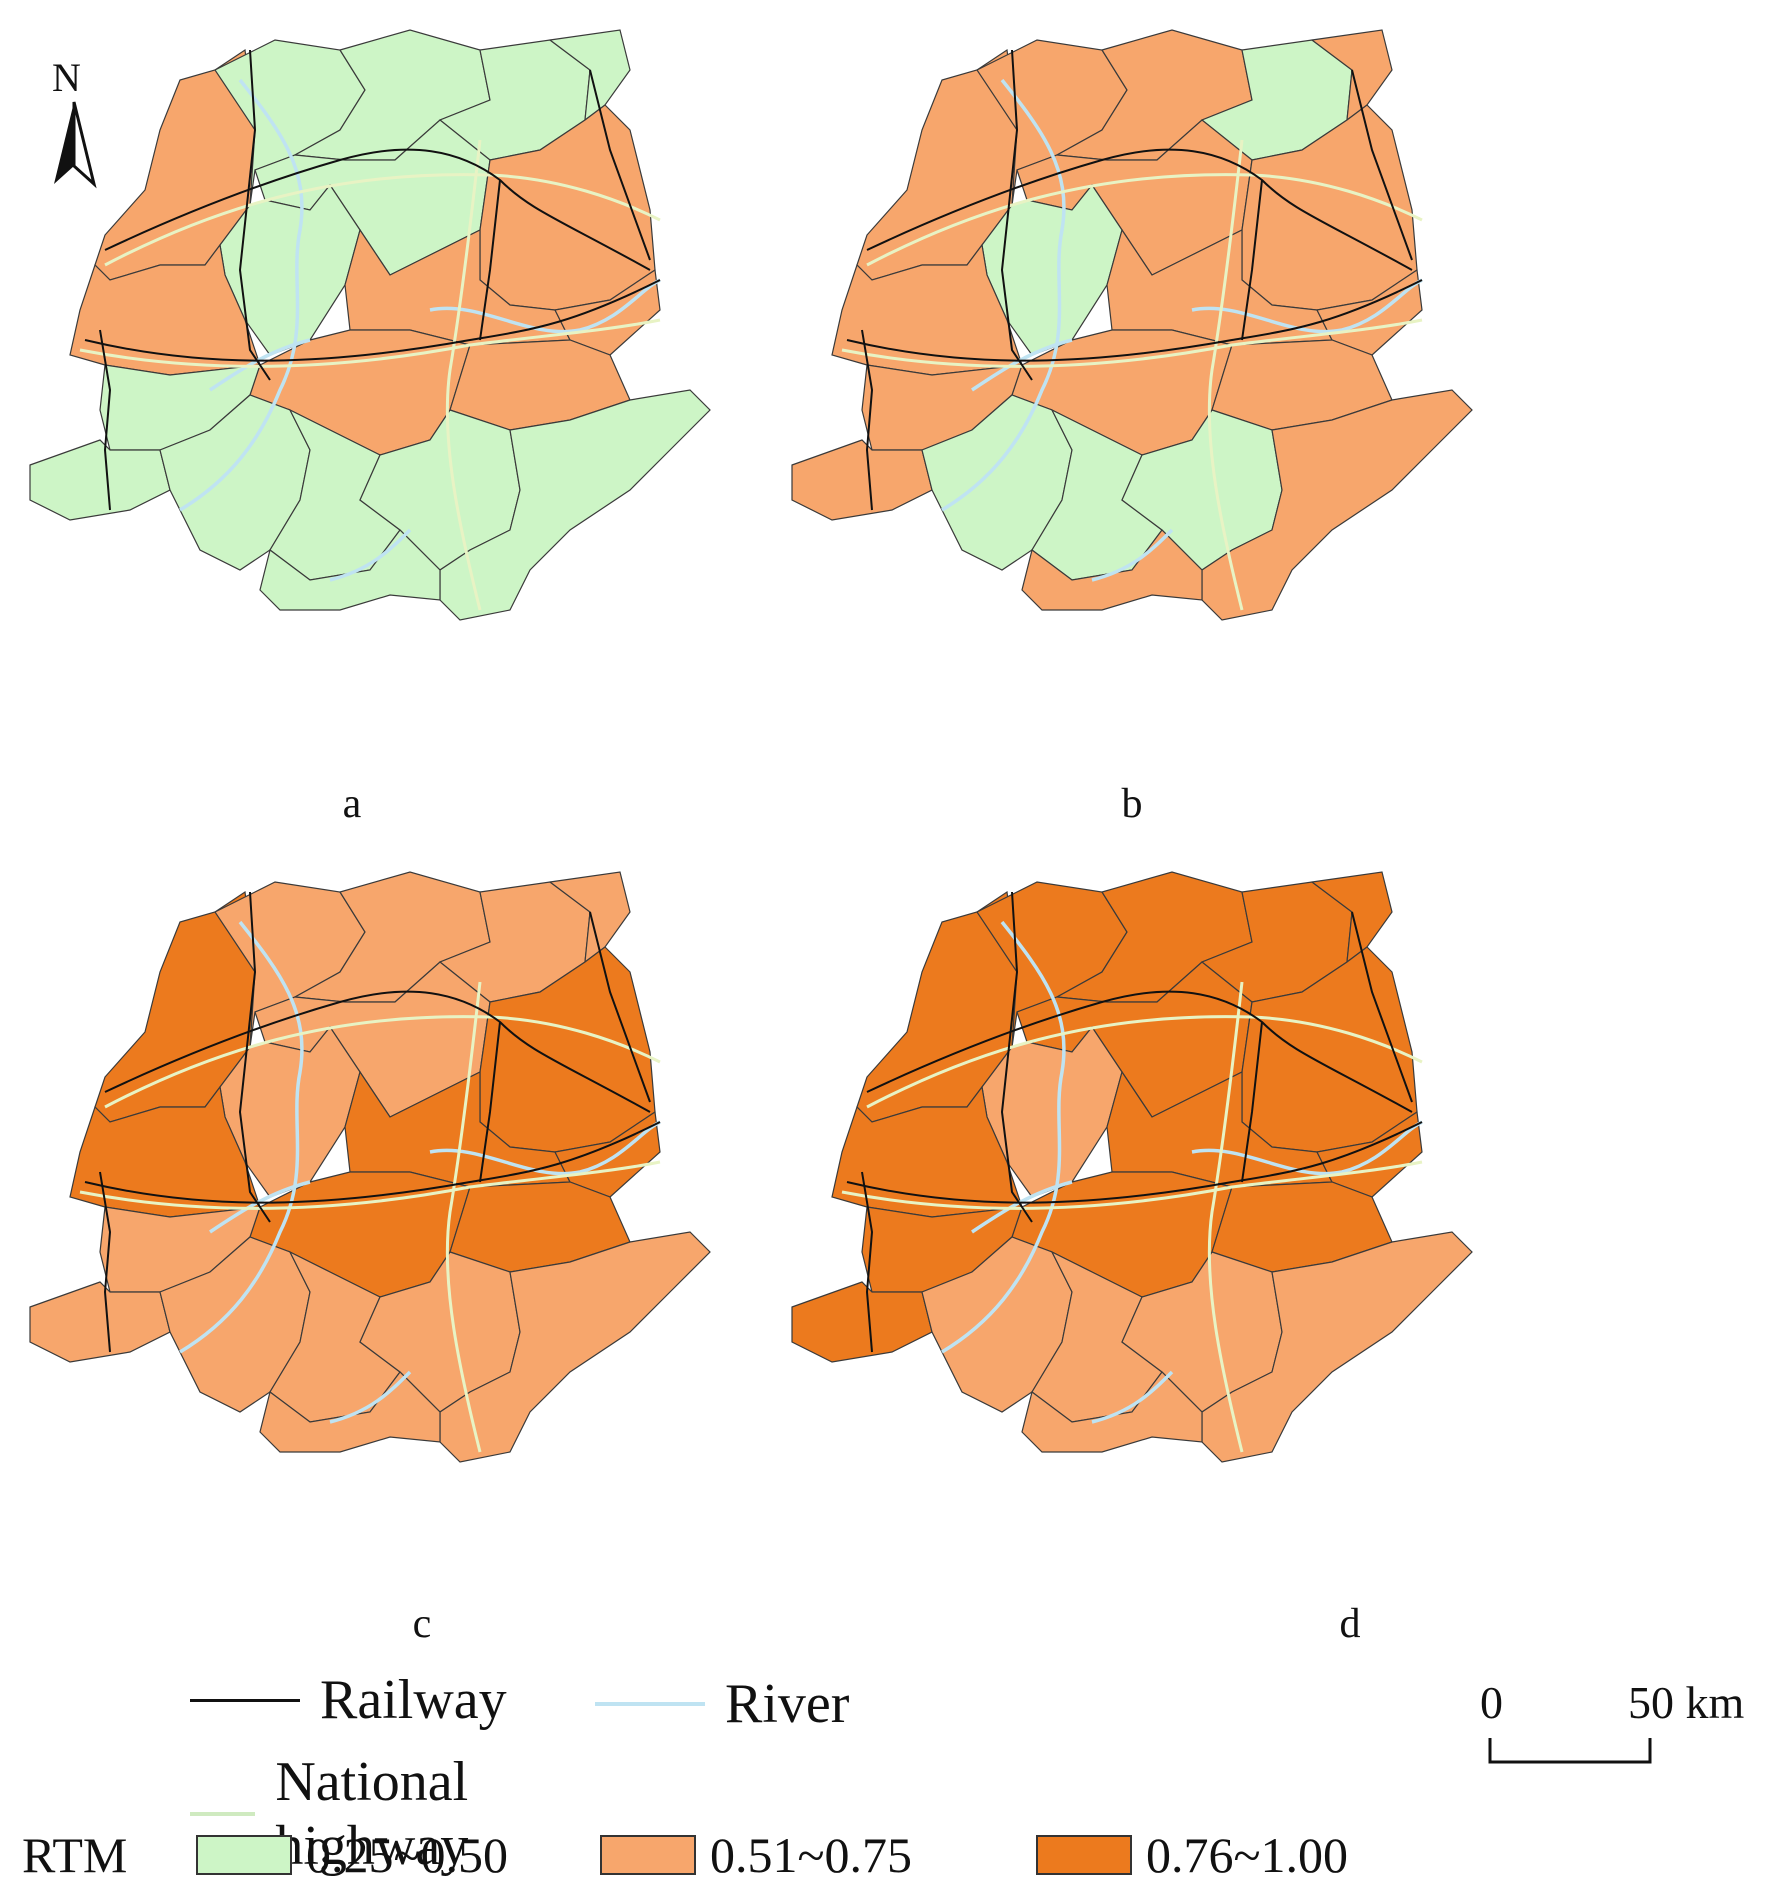  What do you see at coordinates (1570, 1751) in the screenshot?
I see `scale-bar-icon` at bounding box center [1570, 1751].